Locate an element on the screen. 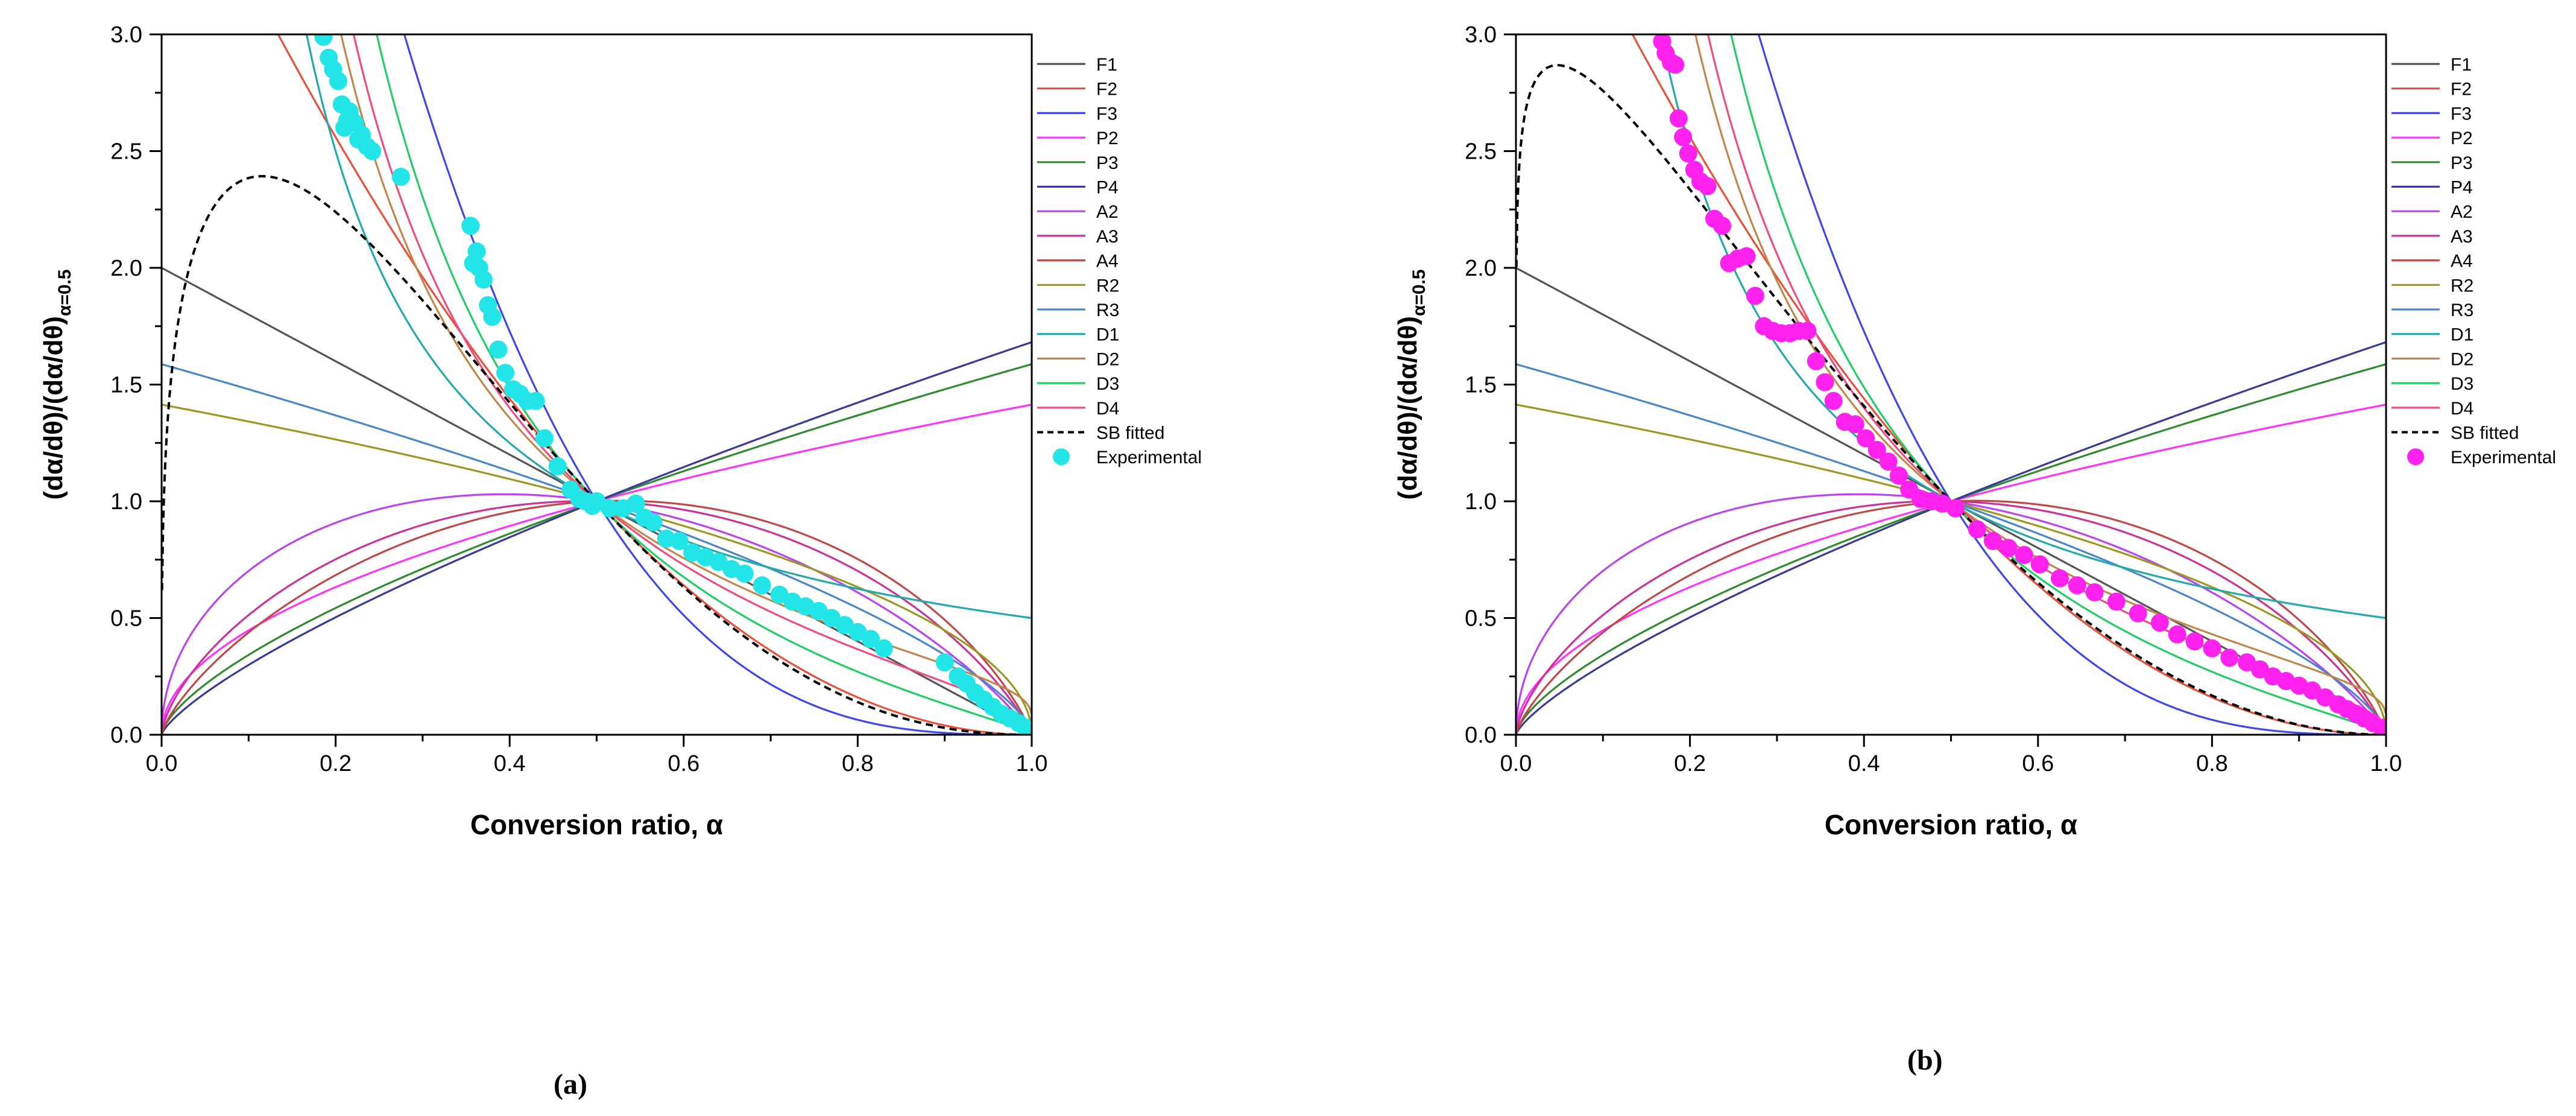  panel-a-curve-p2 is located at coordinates (597, 566).